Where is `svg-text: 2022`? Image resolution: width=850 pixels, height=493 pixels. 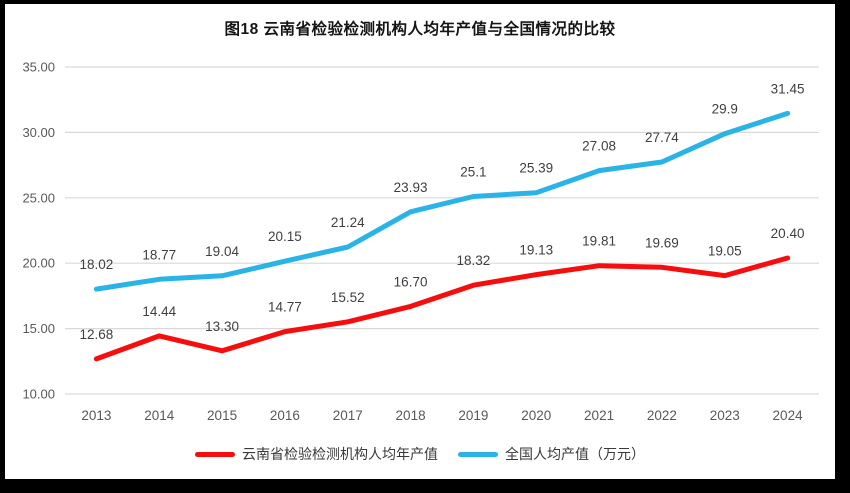 svg-text: 2022 is located at coordinates (662, 415).